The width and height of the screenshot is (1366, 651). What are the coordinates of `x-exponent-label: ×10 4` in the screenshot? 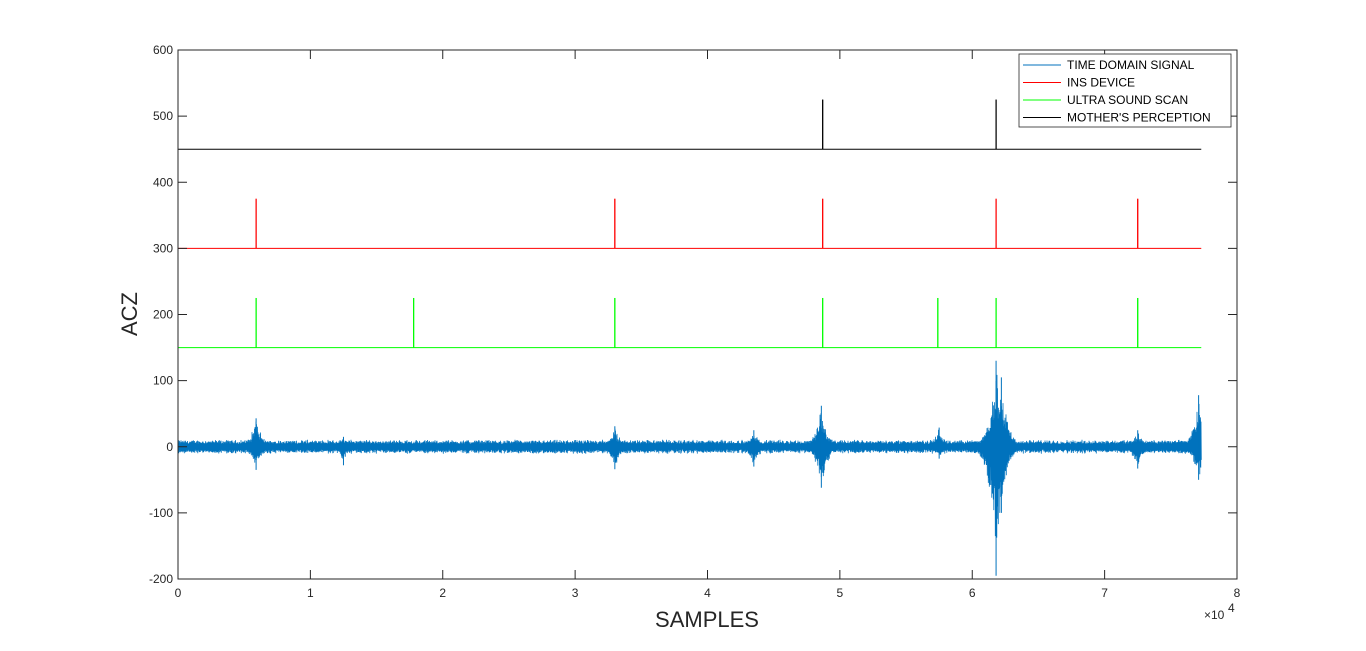 It's located at (1219, 611).